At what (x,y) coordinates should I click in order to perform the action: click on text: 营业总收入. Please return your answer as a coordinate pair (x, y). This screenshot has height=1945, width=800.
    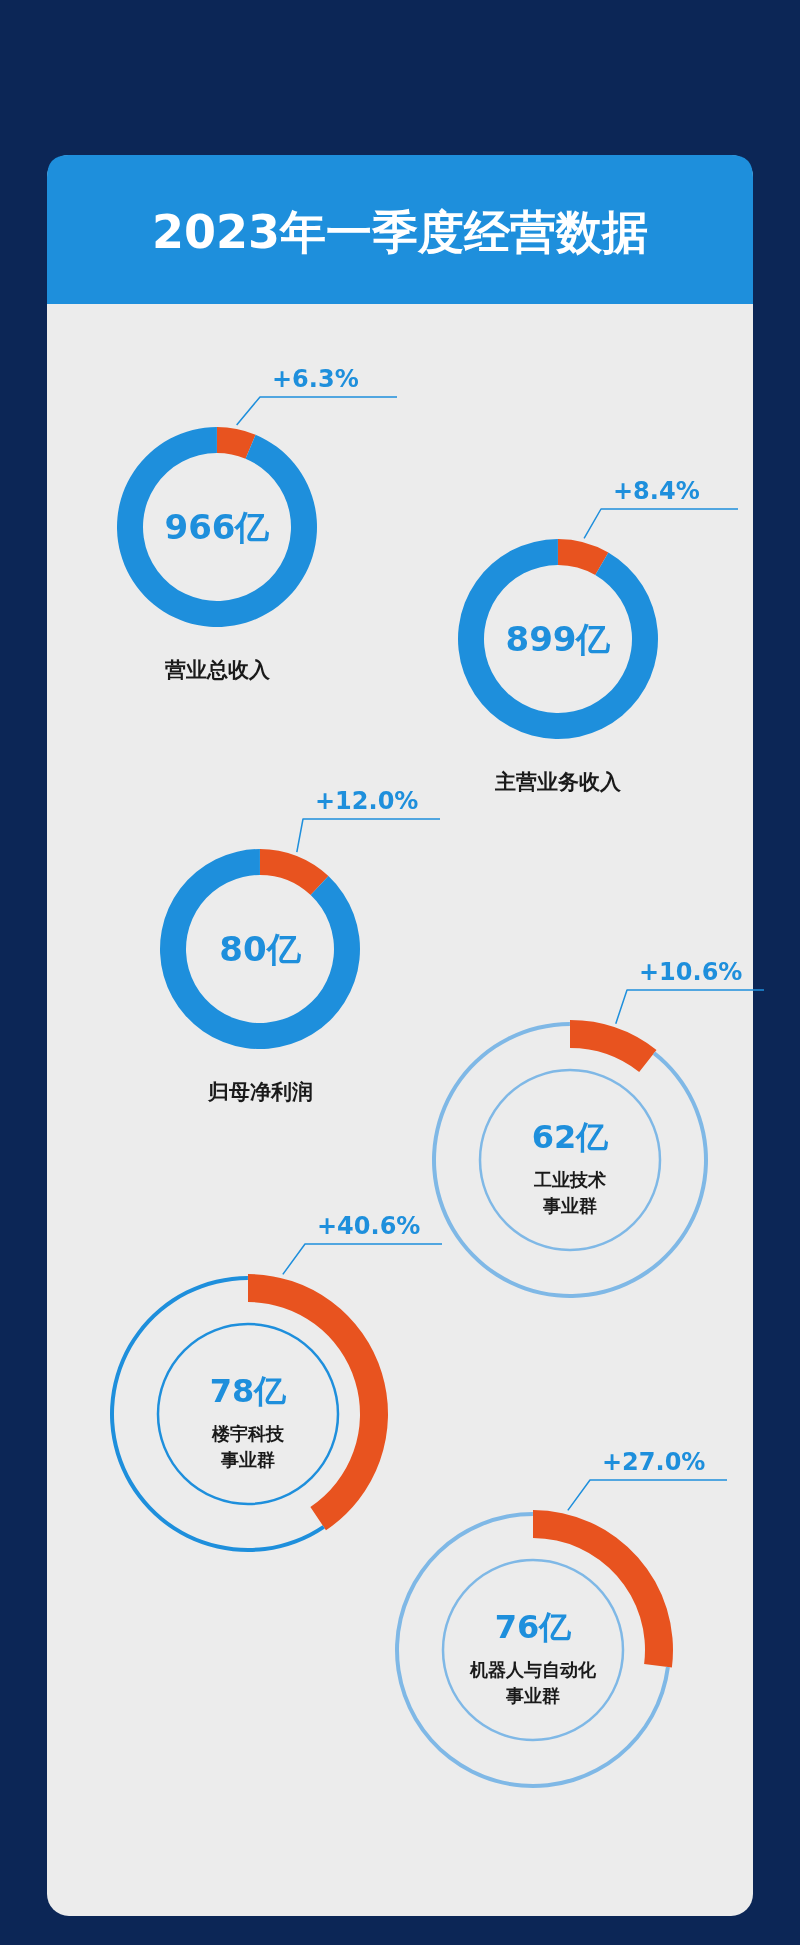
    Looking at the image, I should click on (217, 670).